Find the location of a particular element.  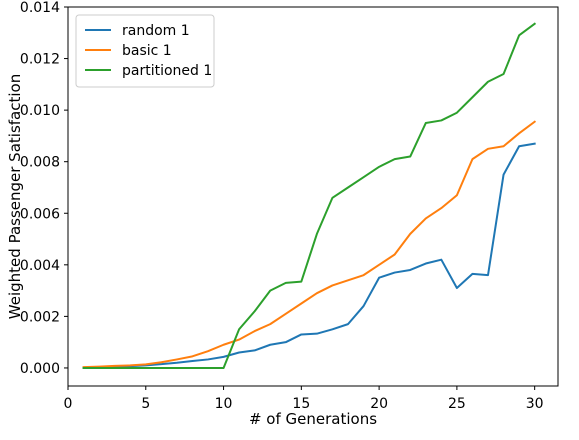

x-tick-label: 15 is located at coordinates (301, 404).